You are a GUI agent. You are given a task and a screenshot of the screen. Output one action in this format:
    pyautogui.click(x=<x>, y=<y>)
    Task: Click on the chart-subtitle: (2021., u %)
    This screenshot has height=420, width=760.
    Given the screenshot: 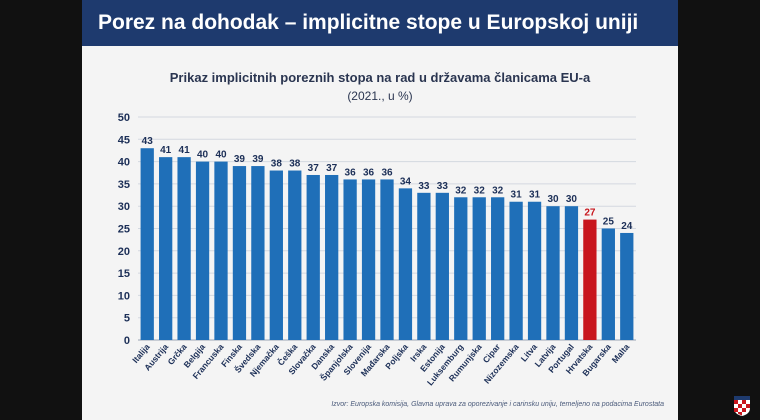 What is the action you would take?
    pyautogui.click(x=380, y=96)
    